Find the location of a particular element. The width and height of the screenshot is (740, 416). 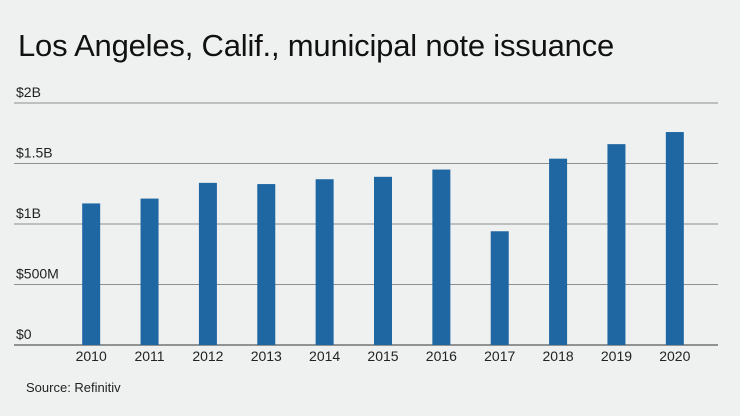

x-tick-label: 2018 is located at coordinates (558, 356).